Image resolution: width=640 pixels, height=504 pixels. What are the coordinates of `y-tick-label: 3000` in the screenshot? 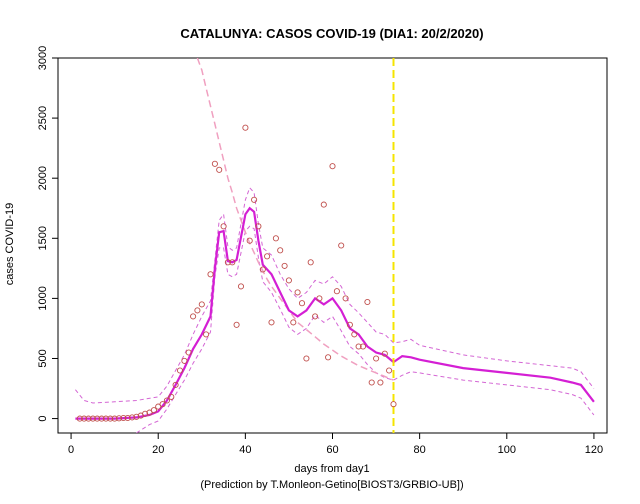 It's located at (43, 58).